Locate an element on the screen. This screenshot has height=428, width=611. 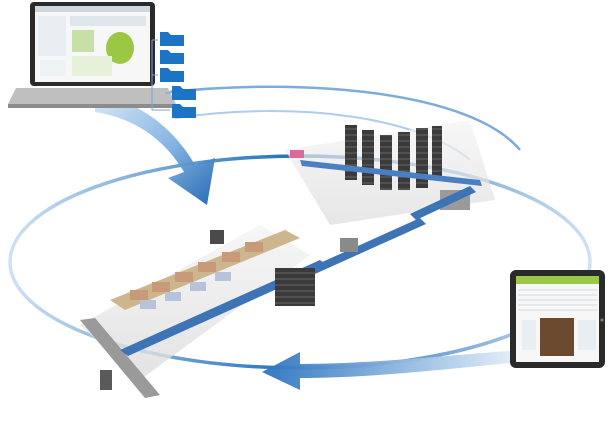
flow-arrow-down is located at coordinates (155, 150).